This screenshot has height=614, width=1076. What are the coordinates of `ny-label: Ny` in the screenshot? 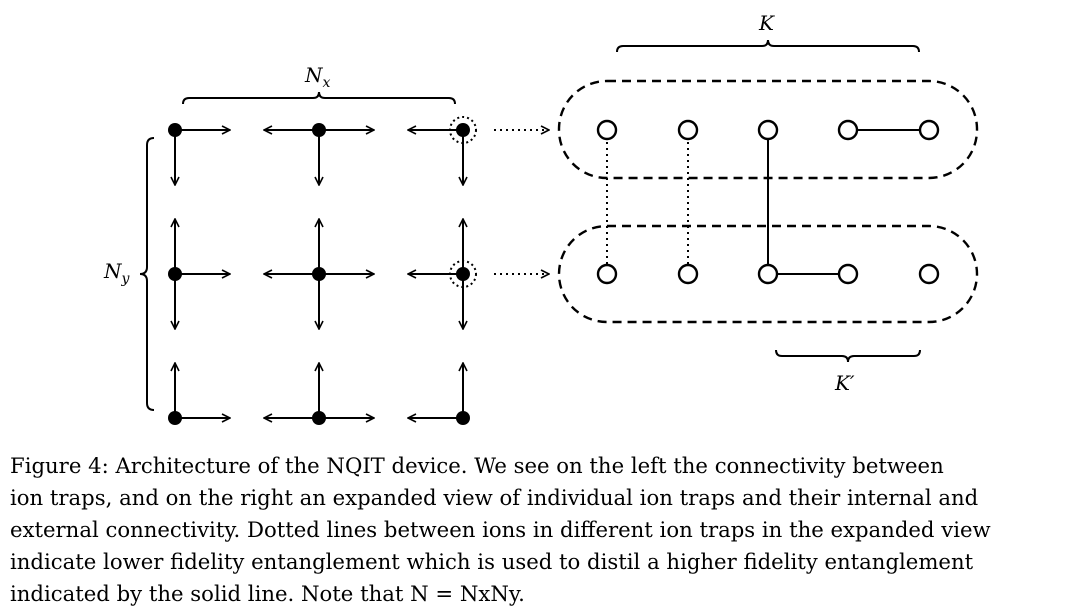 It's located at (117, 273).